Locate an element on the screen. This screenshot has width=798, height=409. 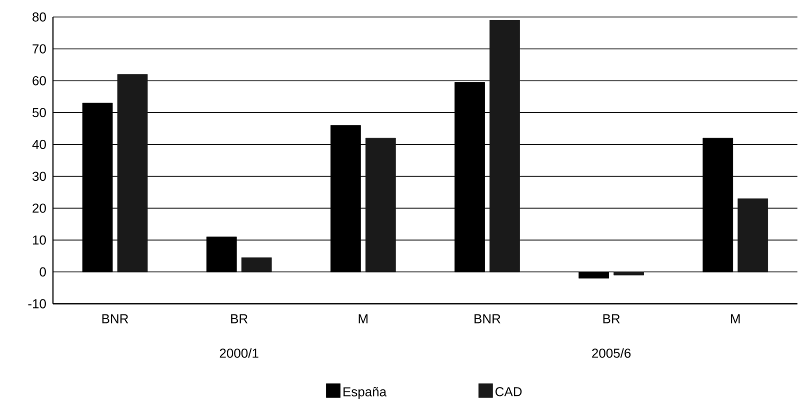
legend-label: España is located at coordinates (365, 393).